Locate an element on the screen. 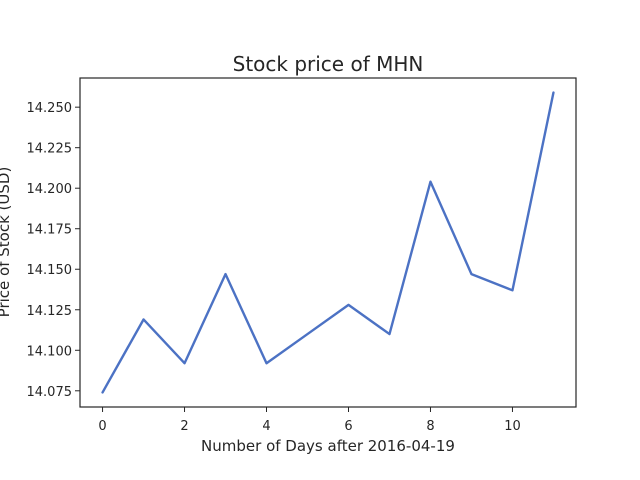 This screenshot has height=480, width=640. x-tick-label: 6 is located at coordinates (348, 426).